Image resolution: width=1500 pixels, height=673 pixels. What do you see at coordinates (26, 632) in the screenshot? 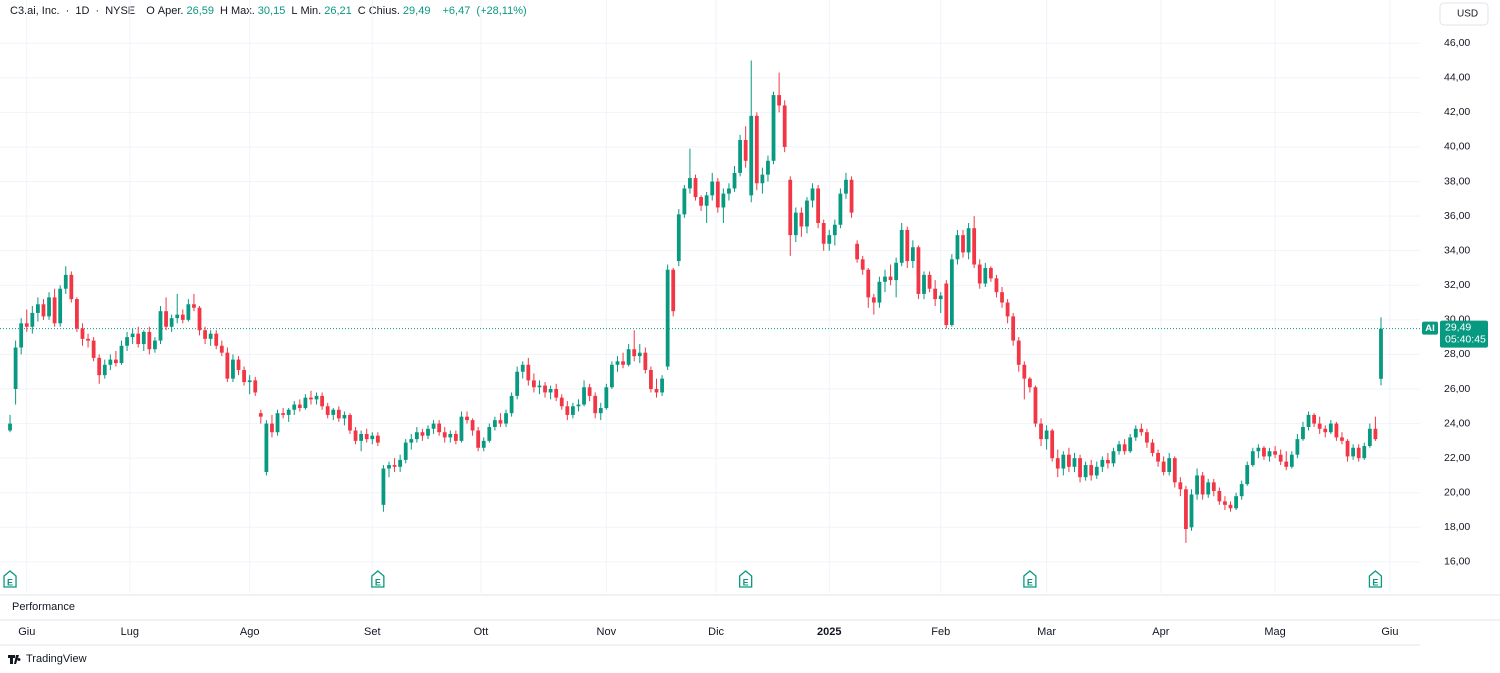
I see `x-tick-label: Giu` at bounding box center [26, 632].